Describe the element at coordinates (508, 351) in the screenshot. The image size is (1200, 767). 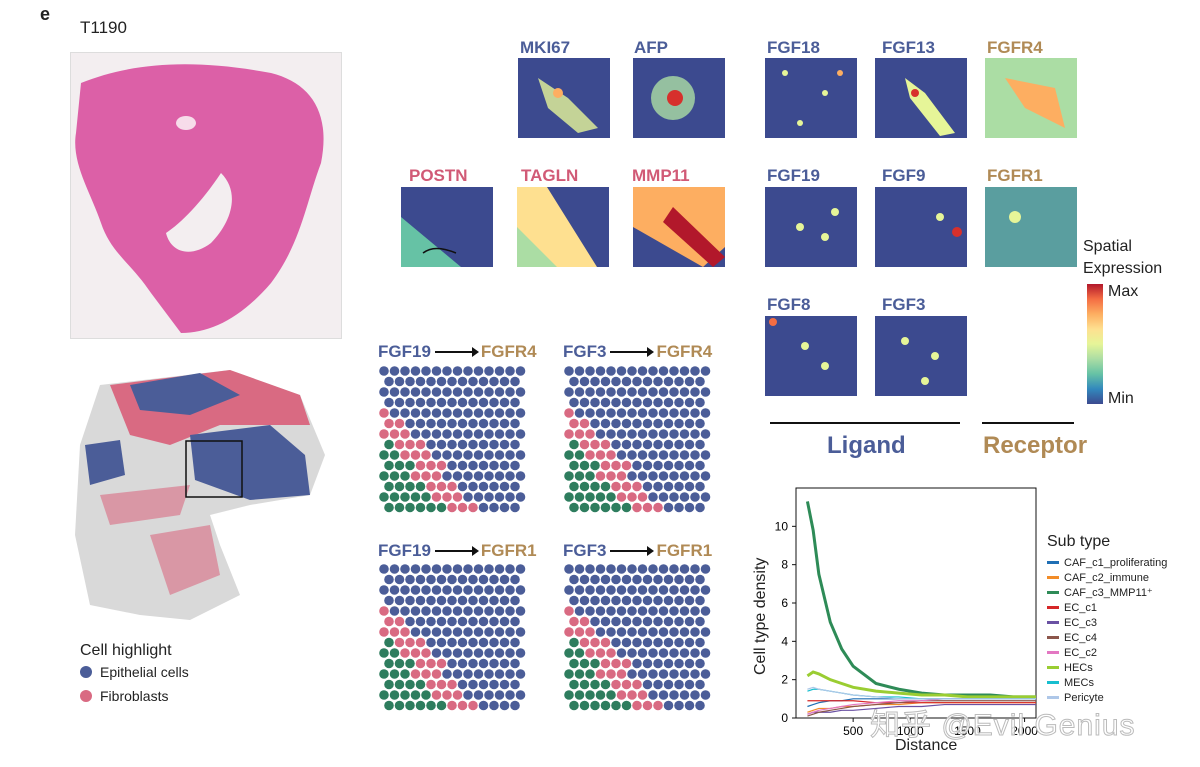
I see `pair-1-receptor: FGFR4` at that location.